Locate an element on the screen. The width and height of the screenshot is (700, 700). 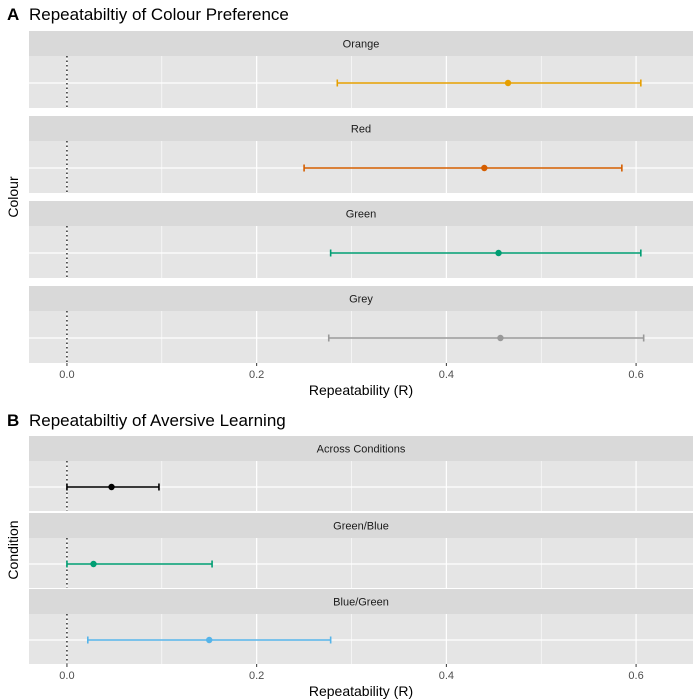
facet-label: Blue/Green is located at coordinates (361, 603).